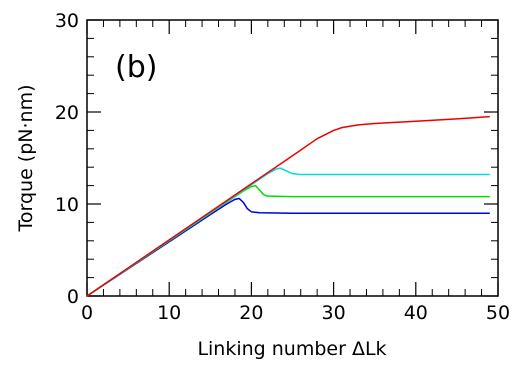 This screenshot has width=526, height=368. I want to click on x-tick-label: 10, so click(169, 313).